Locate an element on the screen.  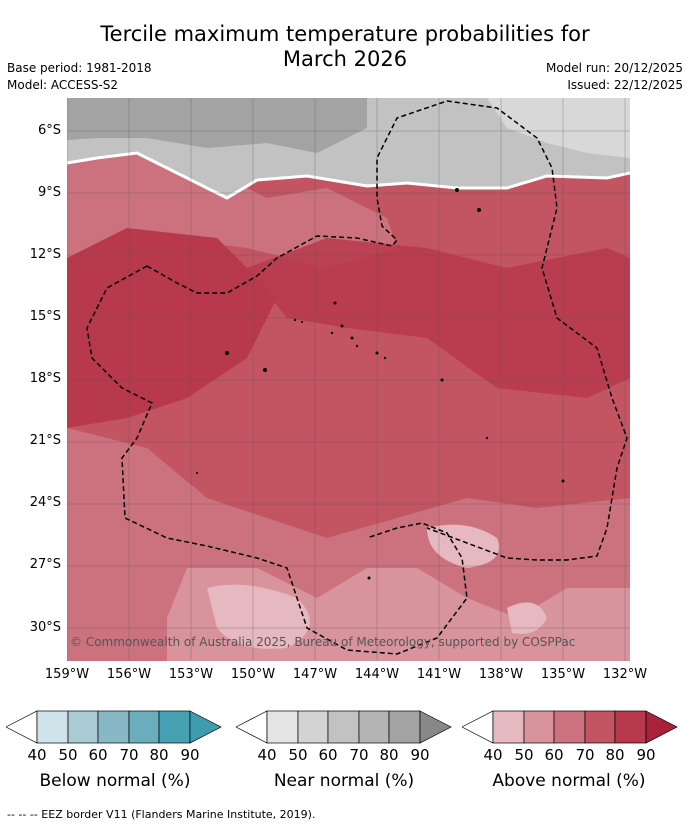
lon-label: 156°W is located at coordinates (129, 674).